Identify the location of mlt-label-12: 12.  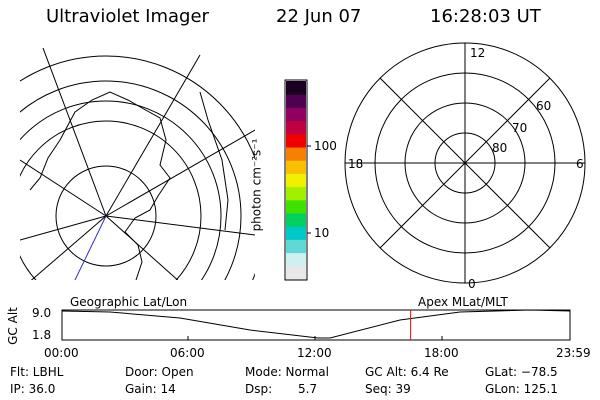
(478, 53).